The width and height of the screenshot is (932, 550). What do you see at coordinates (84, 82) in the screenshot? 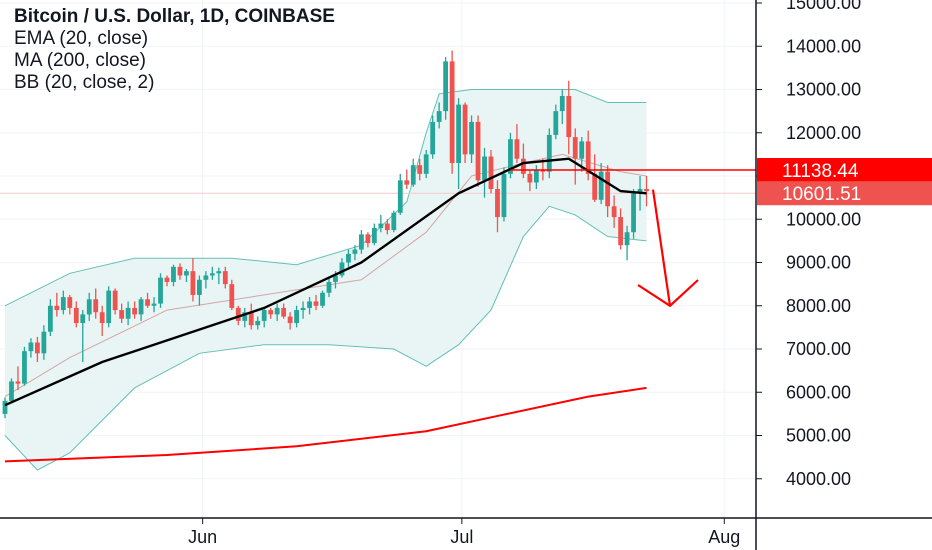
I see `bb-legend: BB (20, close, 2)` at bounding box center [84, 82].